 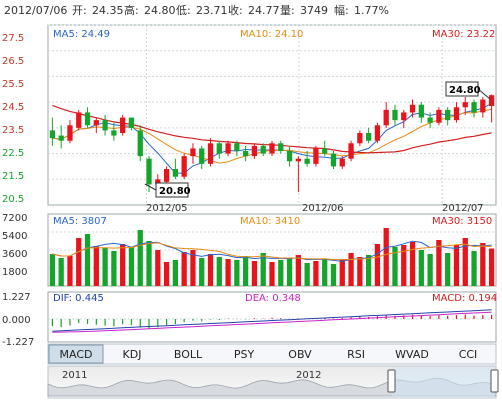 I want to click on price-tick: 22.5, so click(x=13, y=153).